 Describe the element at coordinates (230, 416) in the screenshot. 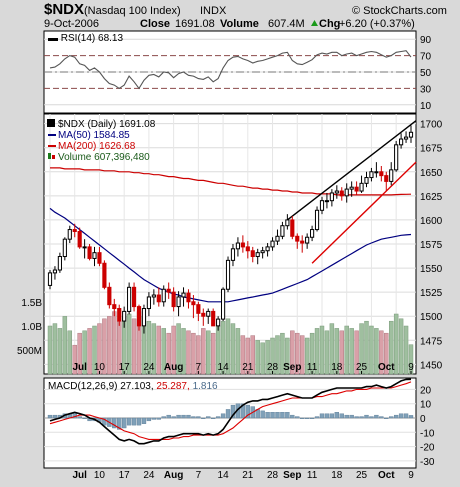

I see `macd-histogram` at that location.